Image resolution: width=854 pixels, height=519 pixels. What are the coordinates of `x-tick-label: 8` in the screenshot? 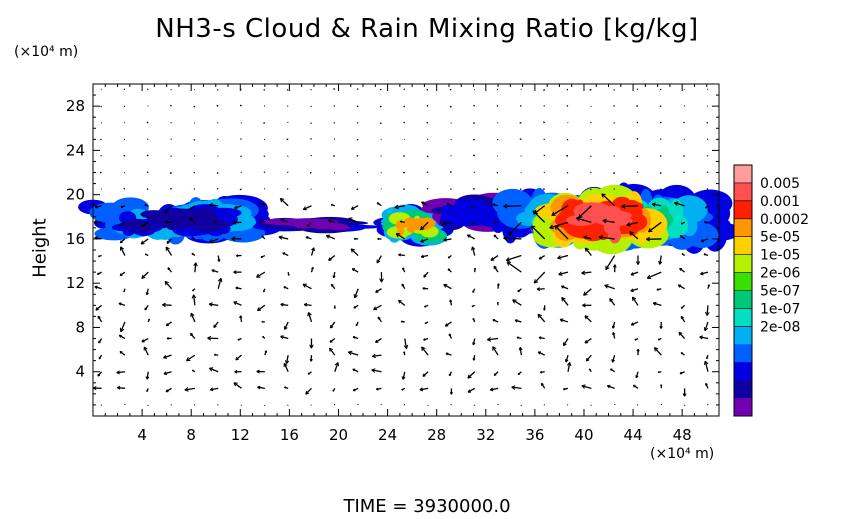 It's located at (191, 435).